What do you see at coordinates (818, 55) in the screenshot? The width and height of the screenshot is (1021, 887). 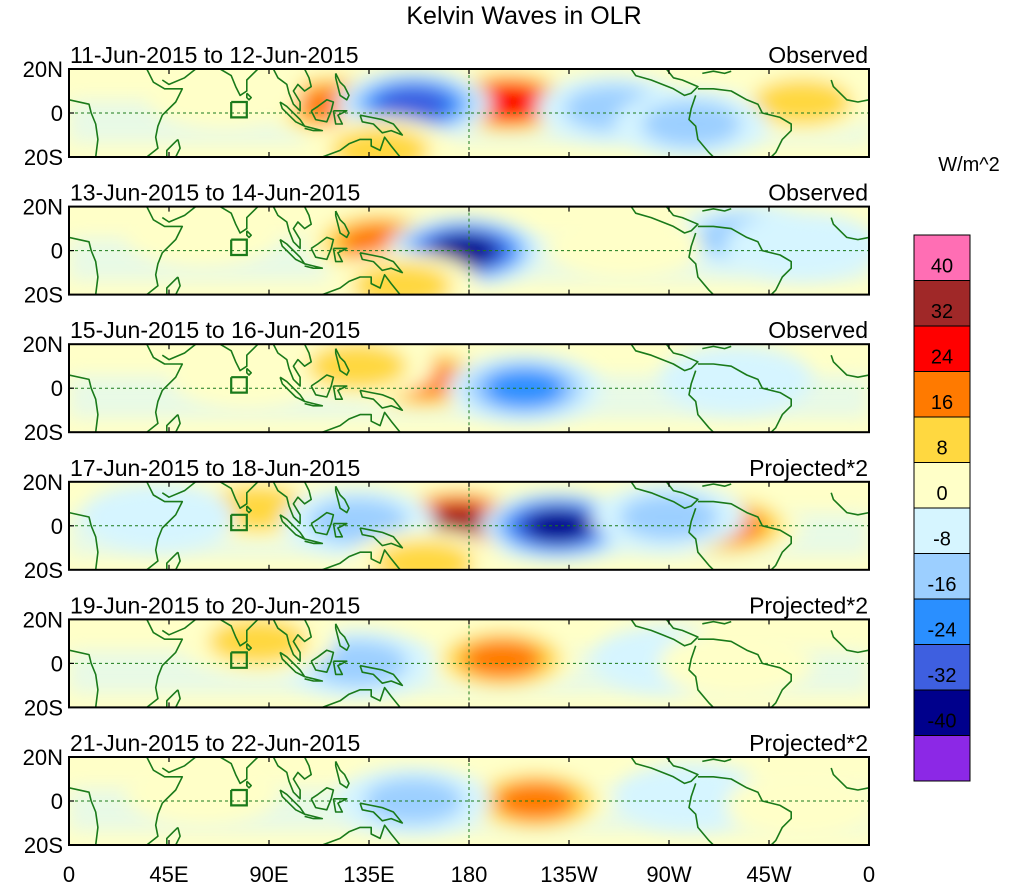 I see `panel-type-label: Observed` at bounding box center [818, 55].